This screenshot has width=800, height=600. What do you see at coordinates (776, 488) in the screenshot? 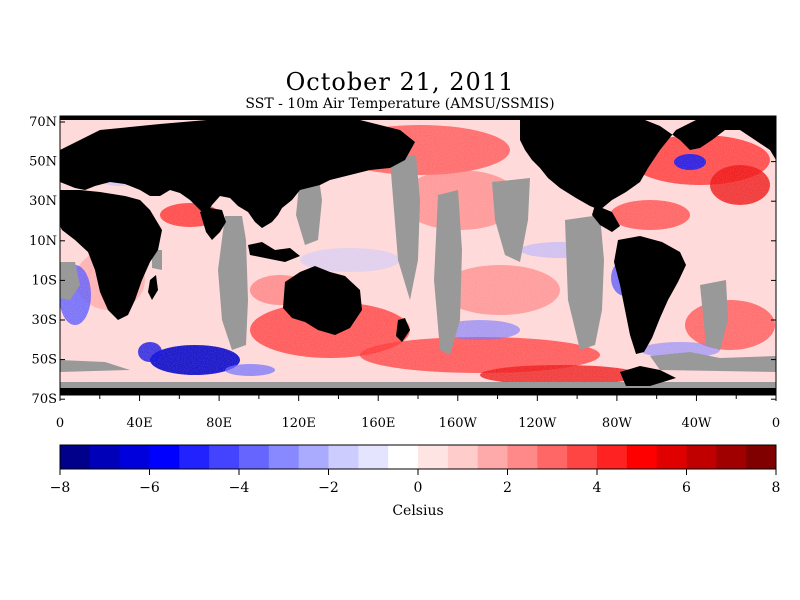
I see `colorbar-tick-label: 8` at bounding box center [776, 488].